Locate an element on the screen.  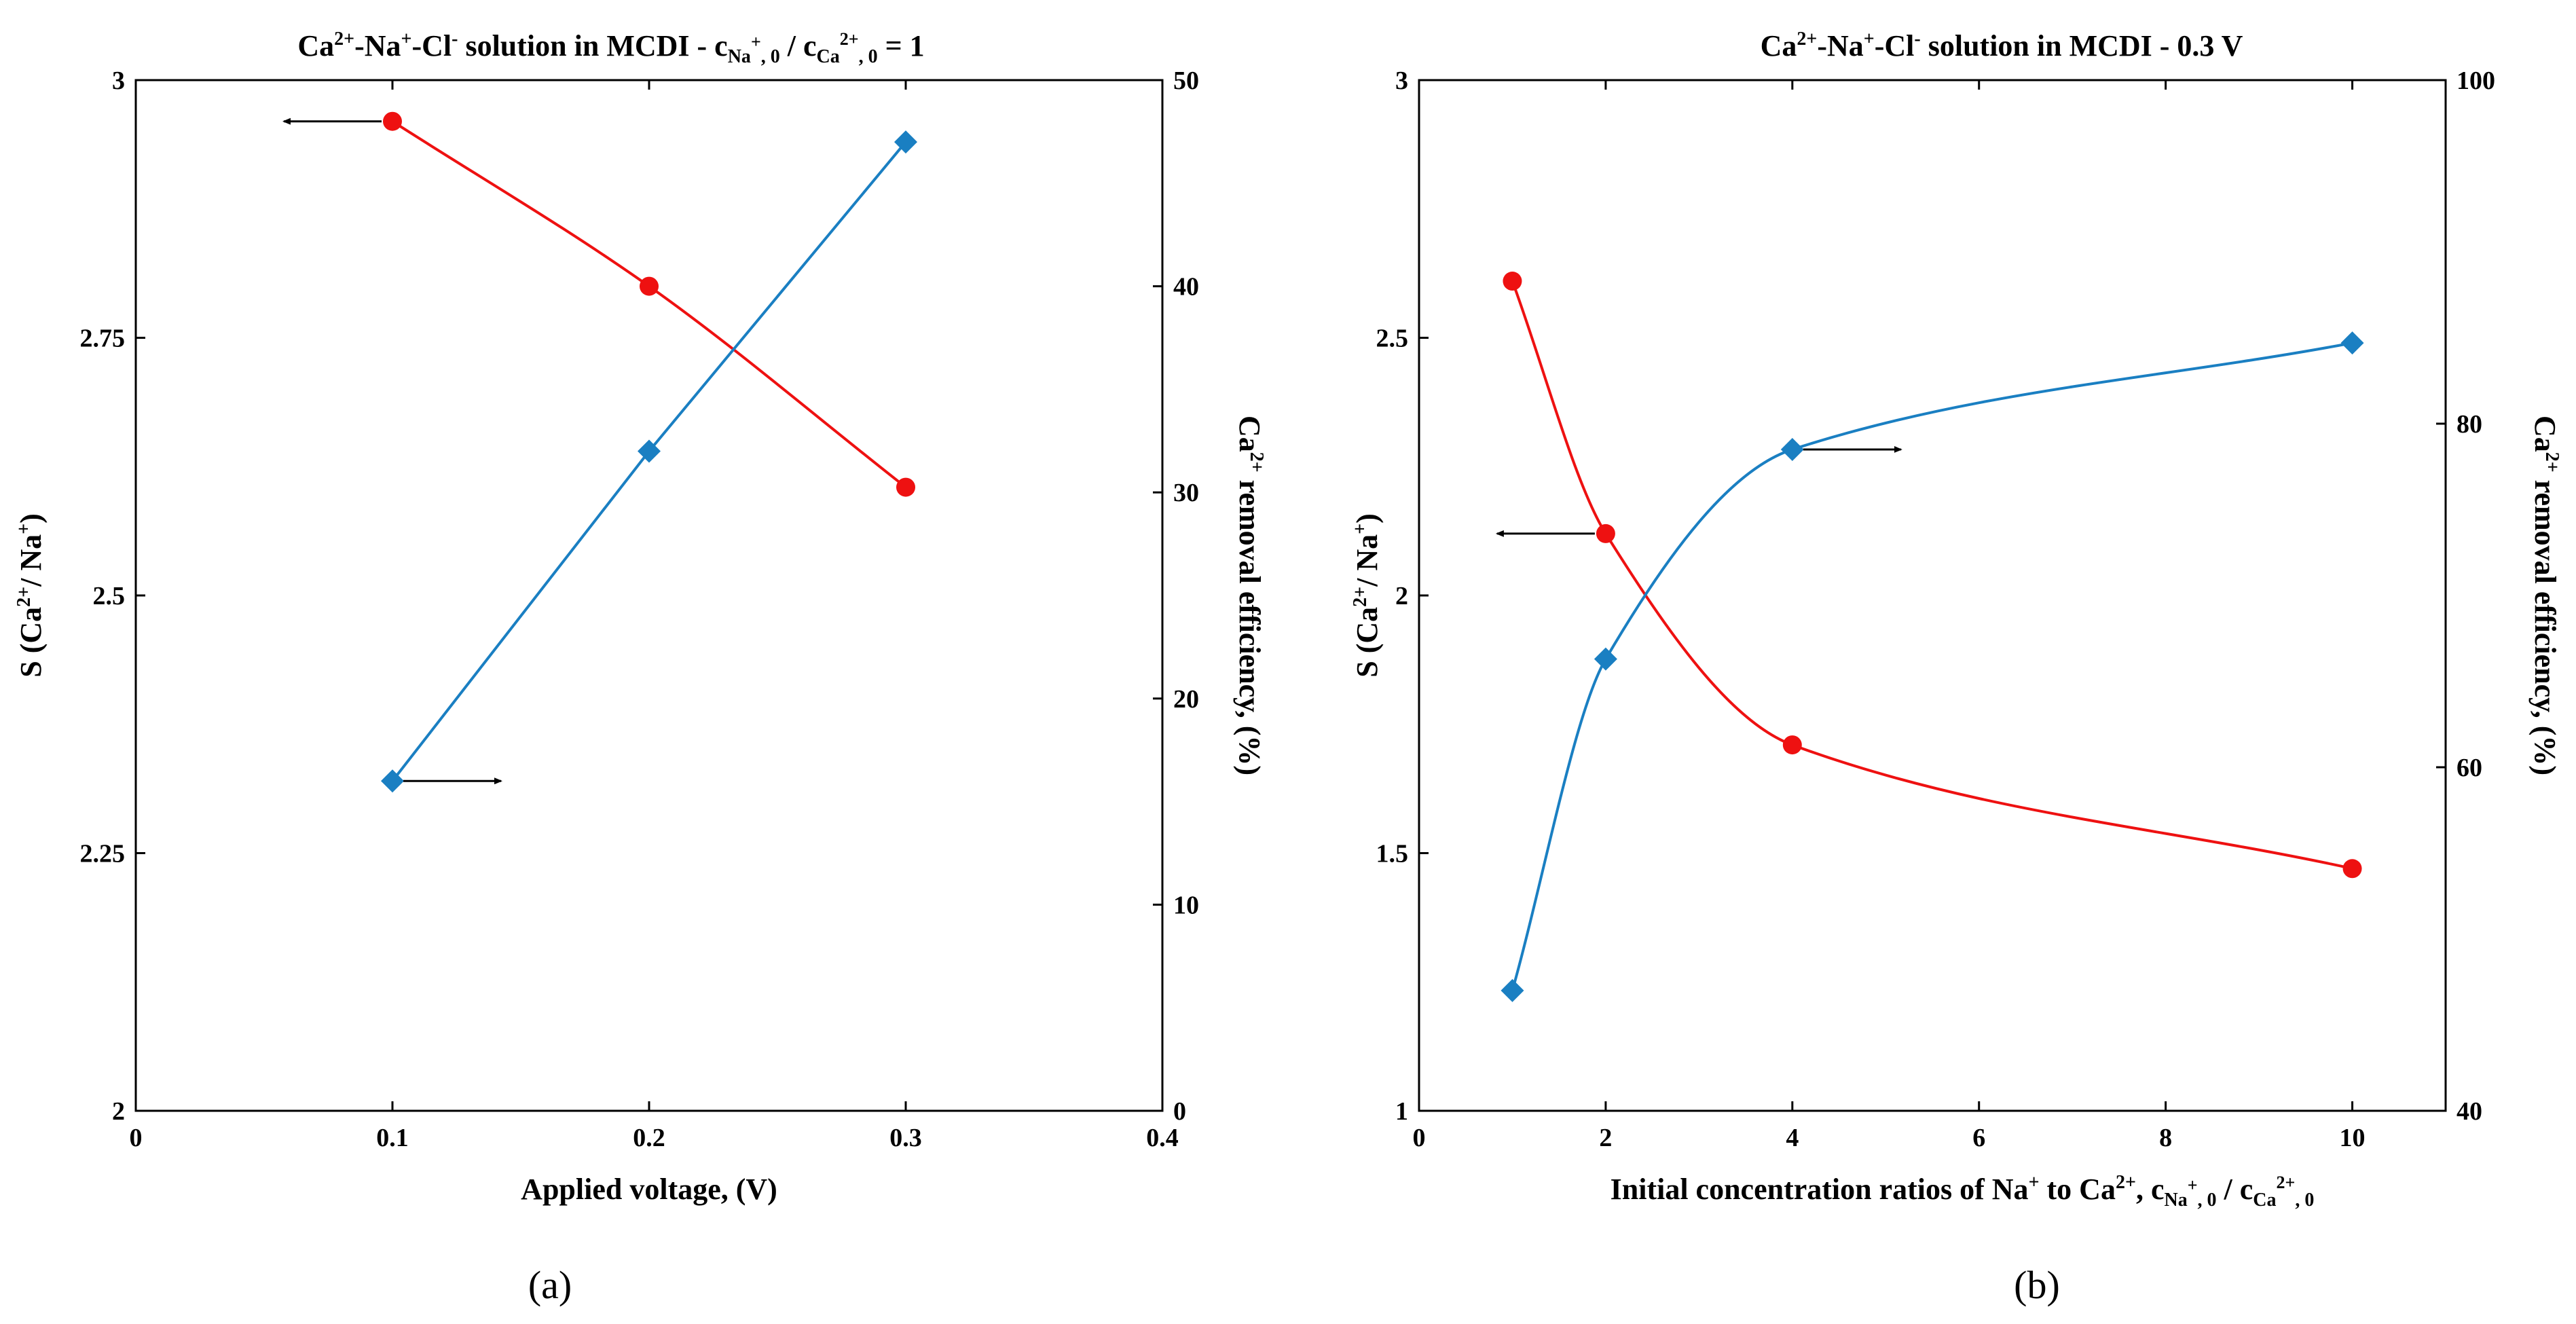
x-tick-label: 8 is located at coordinates (2165, 1138).